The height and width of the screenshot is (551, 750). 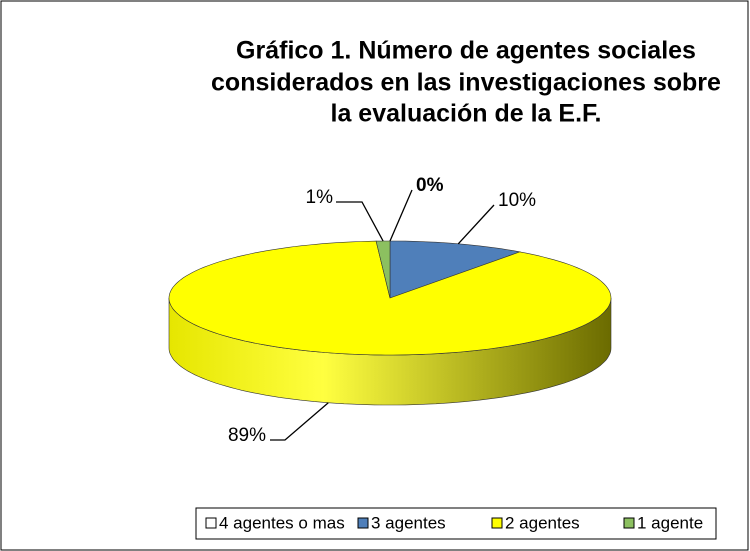 What do you see at coordinates (466, 51) in the screenshot?
I see `chart-title: Gráfico 1. Número de agentes sociales` at bounding box center [466, 51].